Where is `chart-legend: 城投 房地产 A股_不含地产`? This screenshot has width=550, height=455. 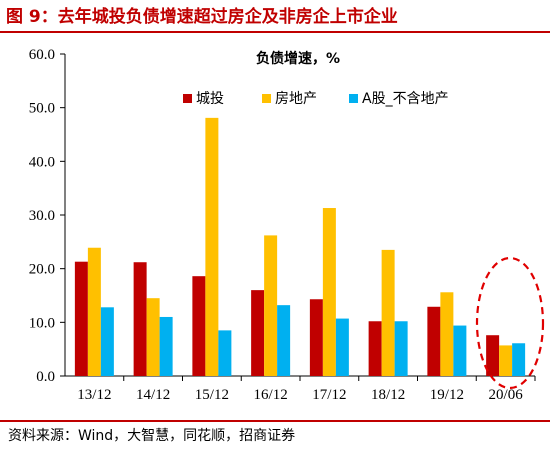
chart-legend: 城投 房地产 A股_不含地产 is located at coordinates (316, 99).